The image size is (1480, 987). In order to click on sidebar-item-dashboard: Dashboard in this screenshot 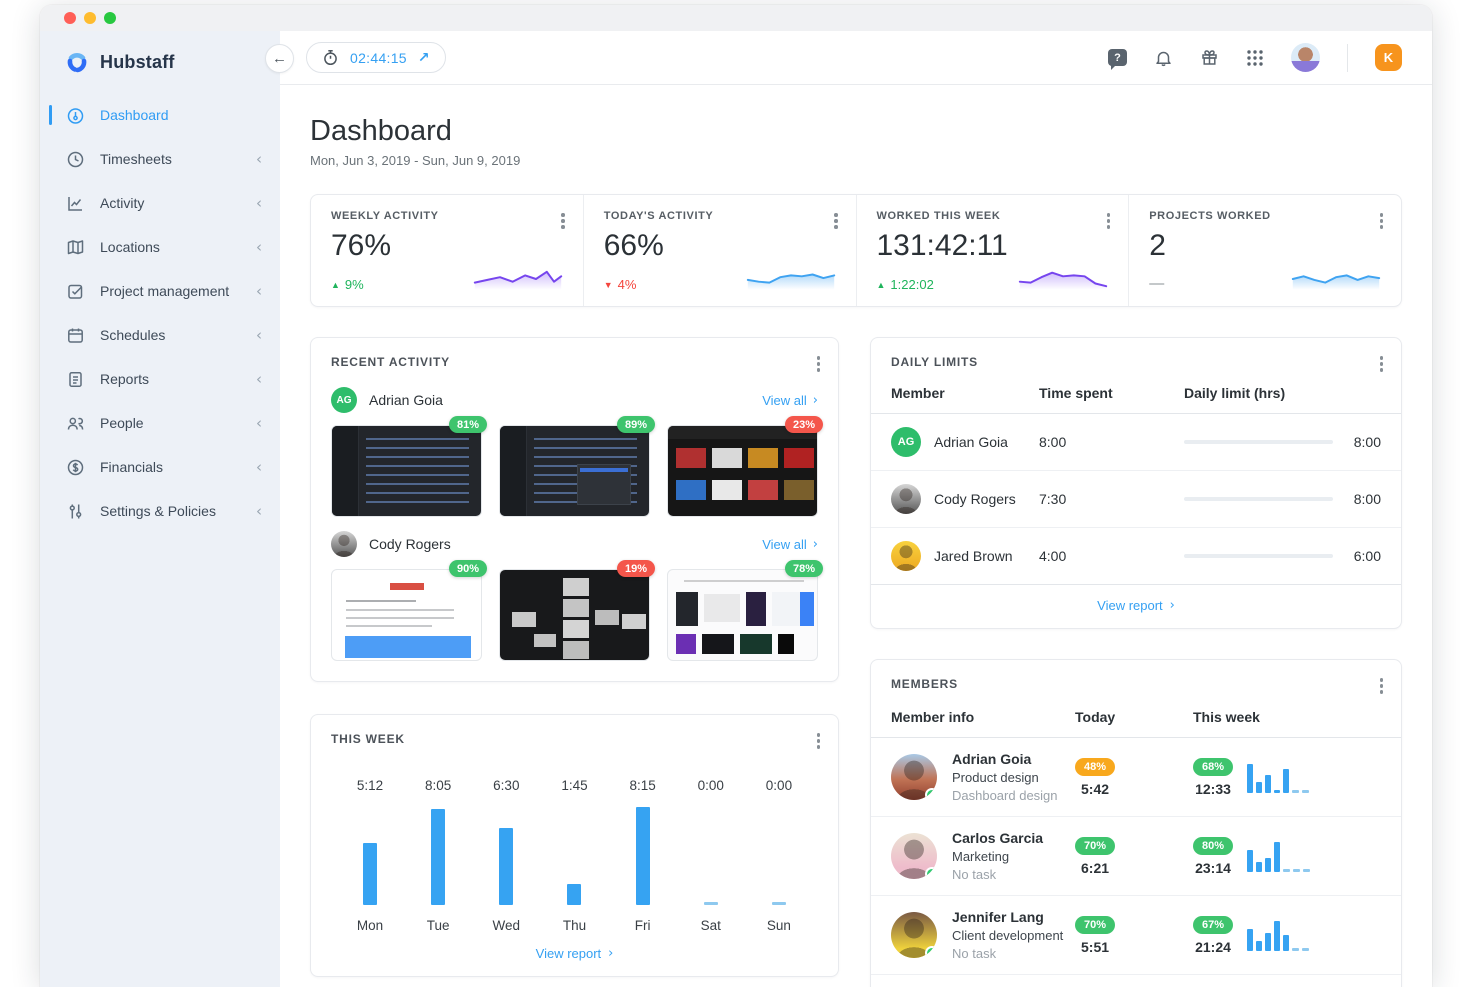, I will do `click(160, 115)`.